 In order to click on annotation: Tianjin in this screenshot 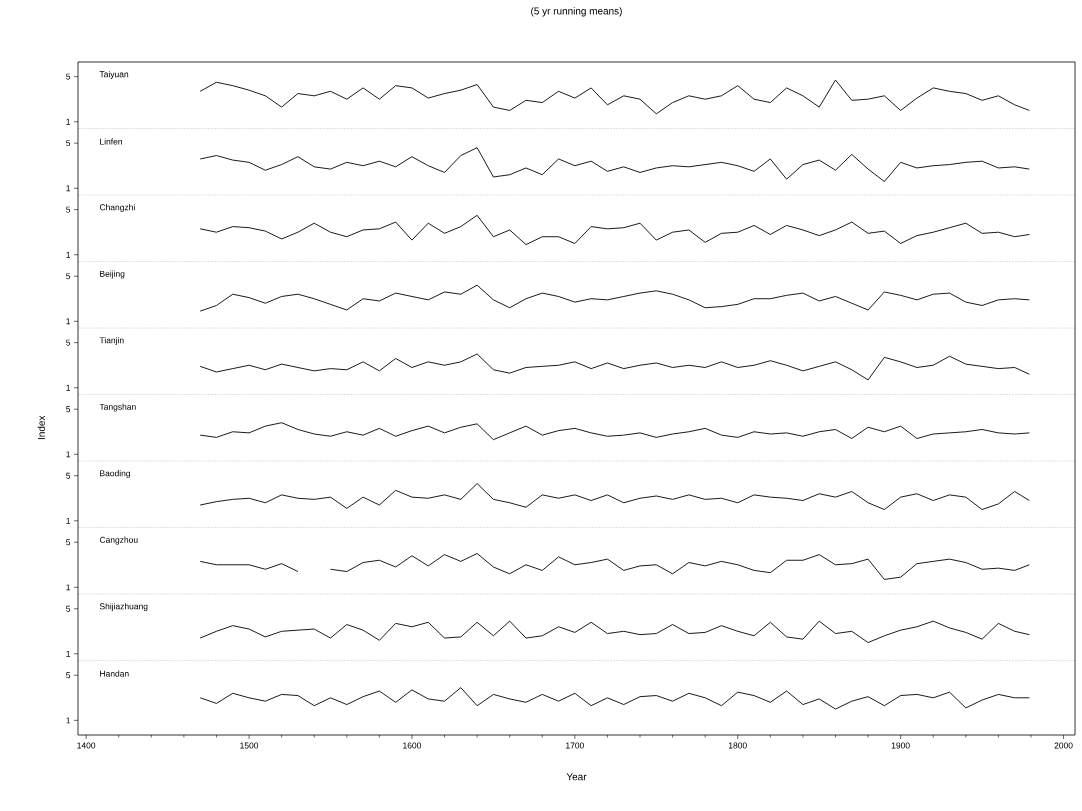, I will do `click(111, 341)`.